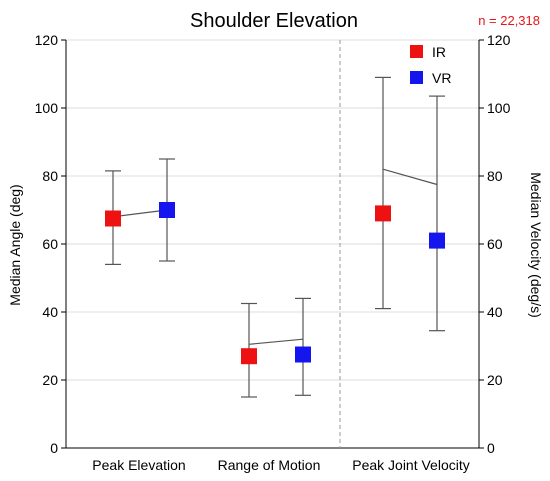 The height and width of the screenshot is (481, 550). I want to click on y2-tick-label: 0, so click(491, 448).